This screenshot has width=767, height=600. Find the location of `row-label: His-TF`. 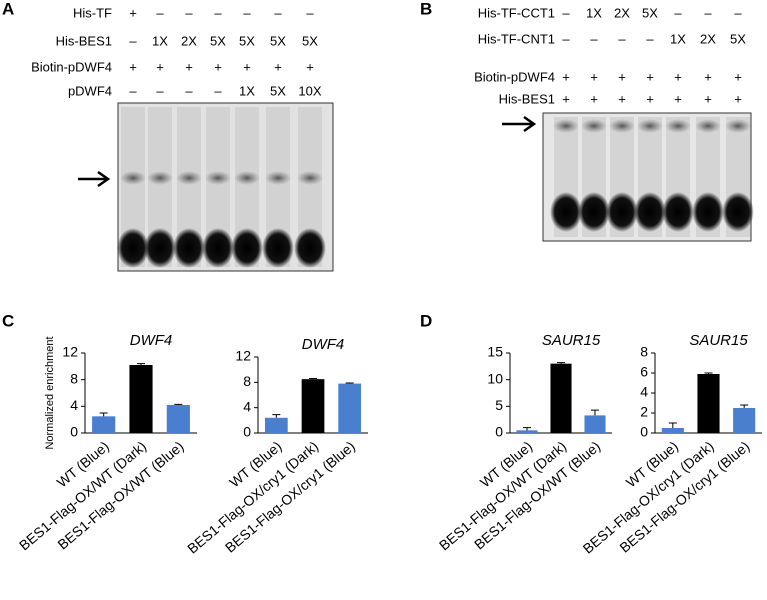

row-label: His-TF is located at coordinates (92, 12).